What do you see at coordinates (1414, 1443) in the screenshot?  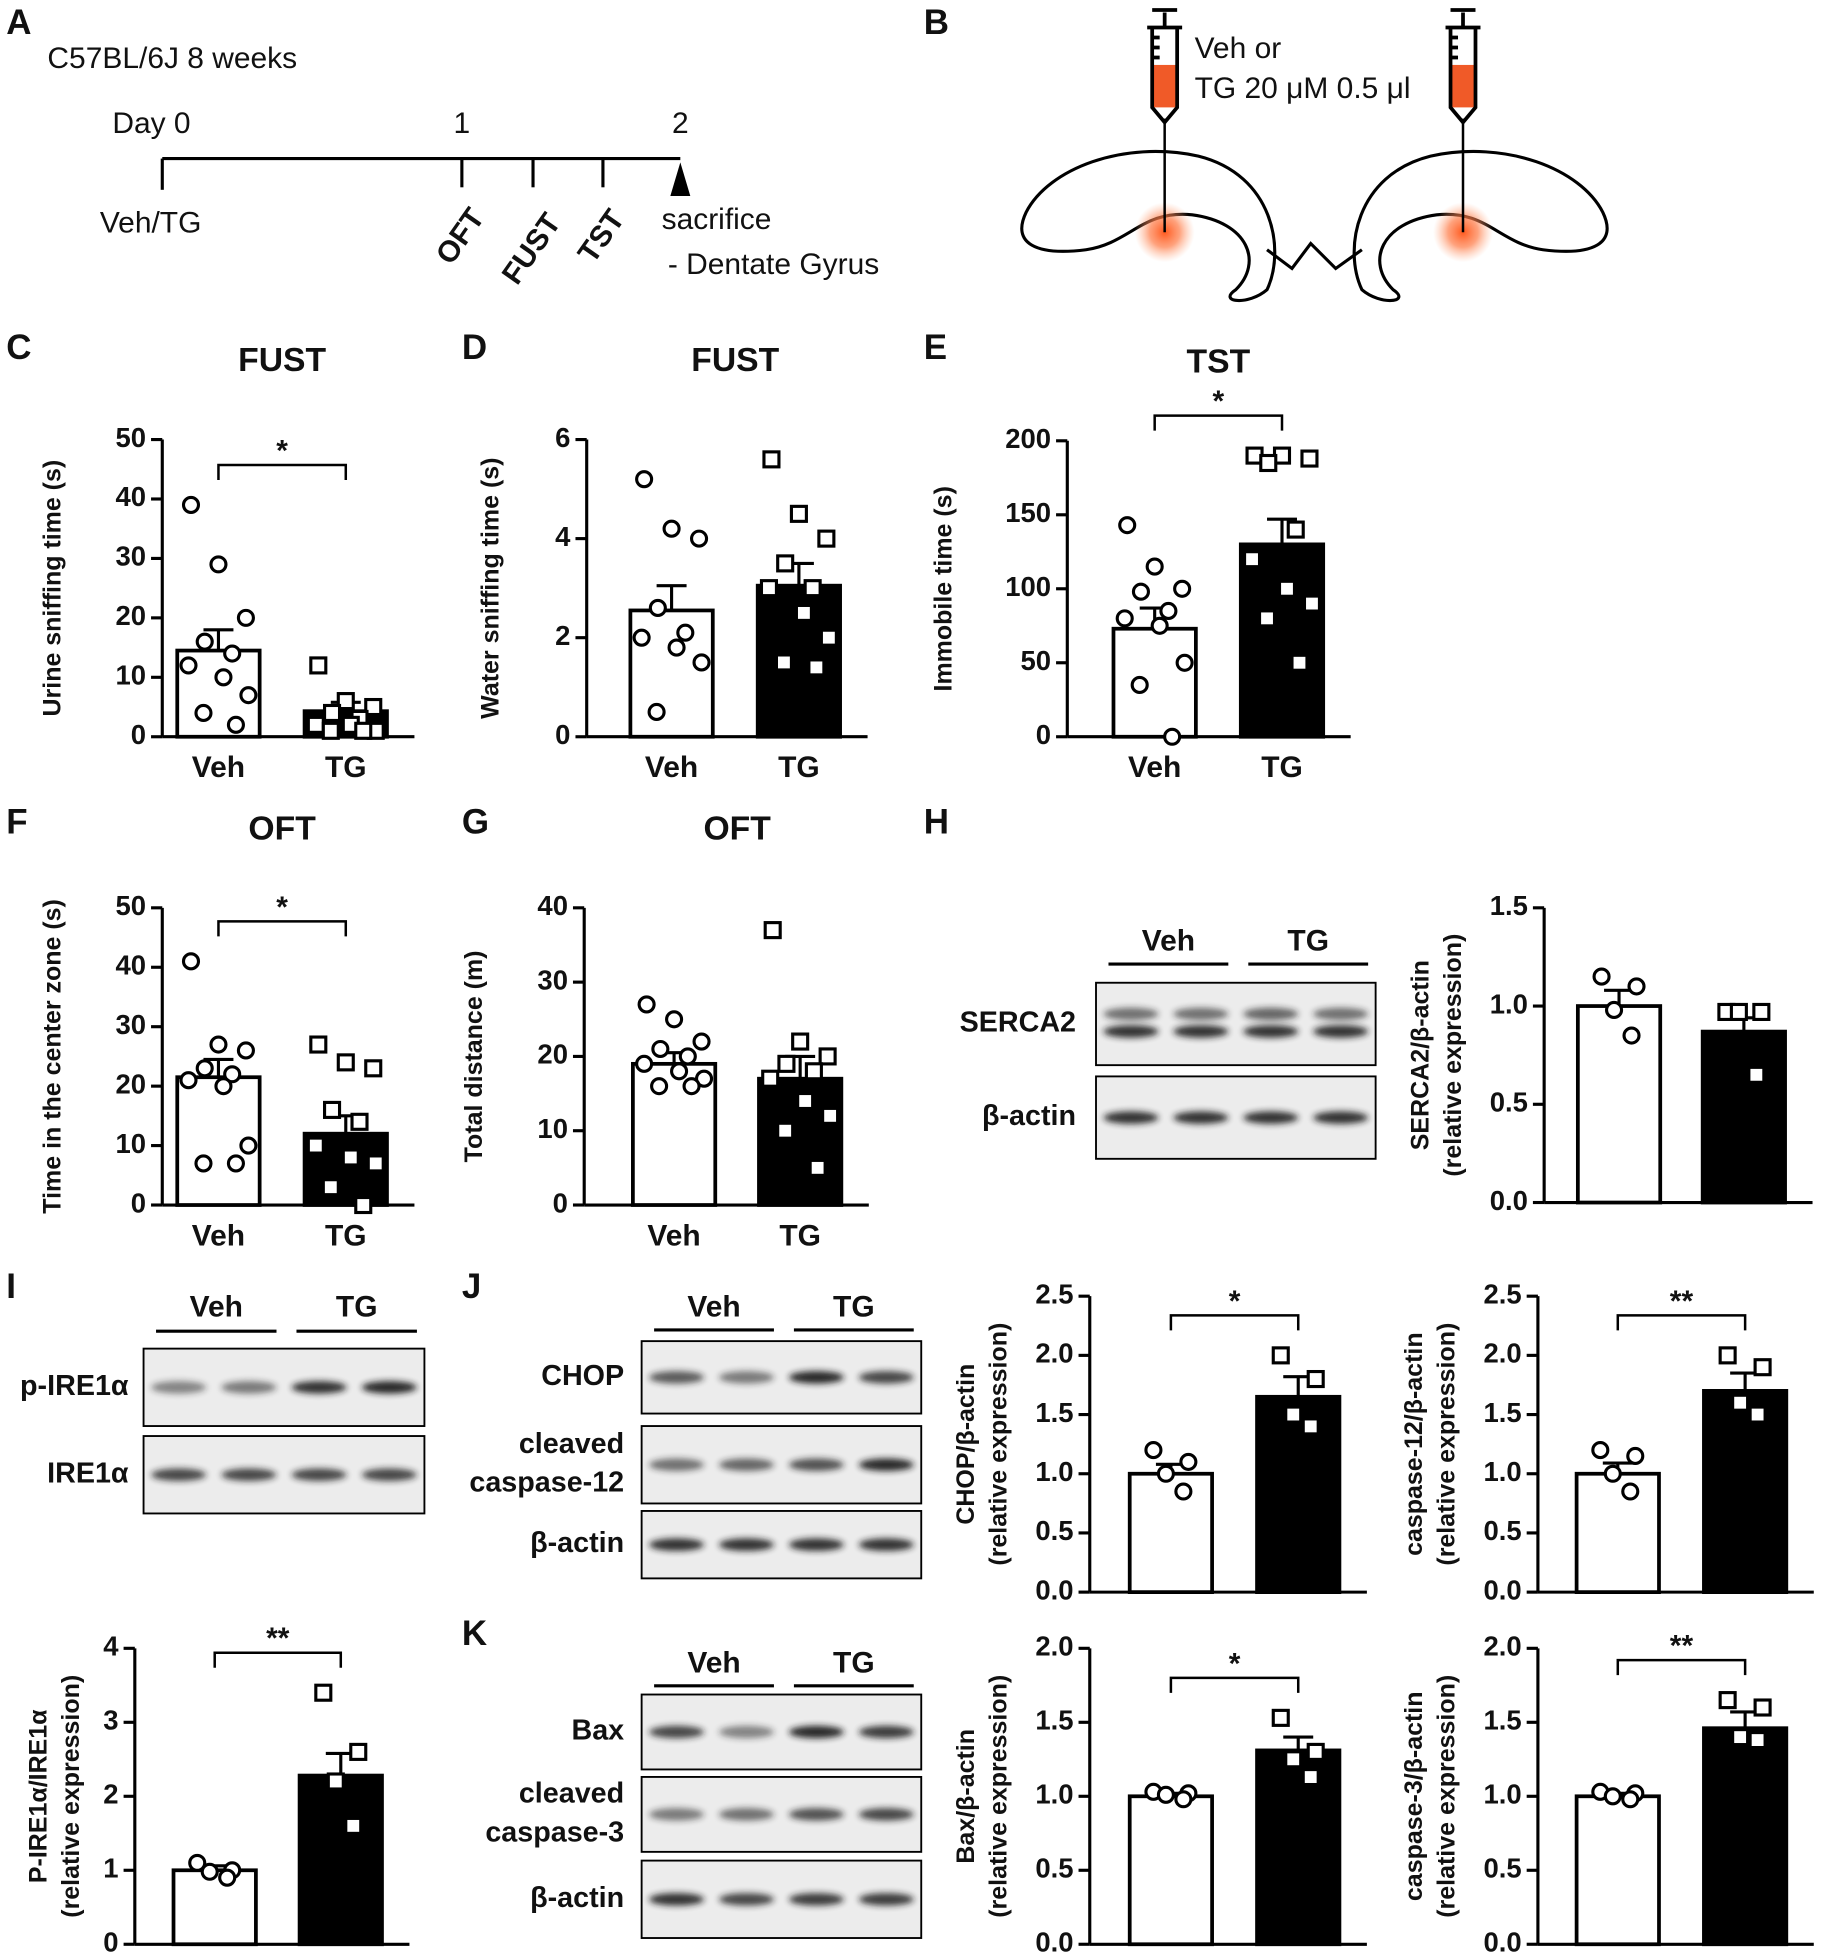 I see `y-axis-label: caspase-12/β-actin` at bounding box center [1414, 1443].